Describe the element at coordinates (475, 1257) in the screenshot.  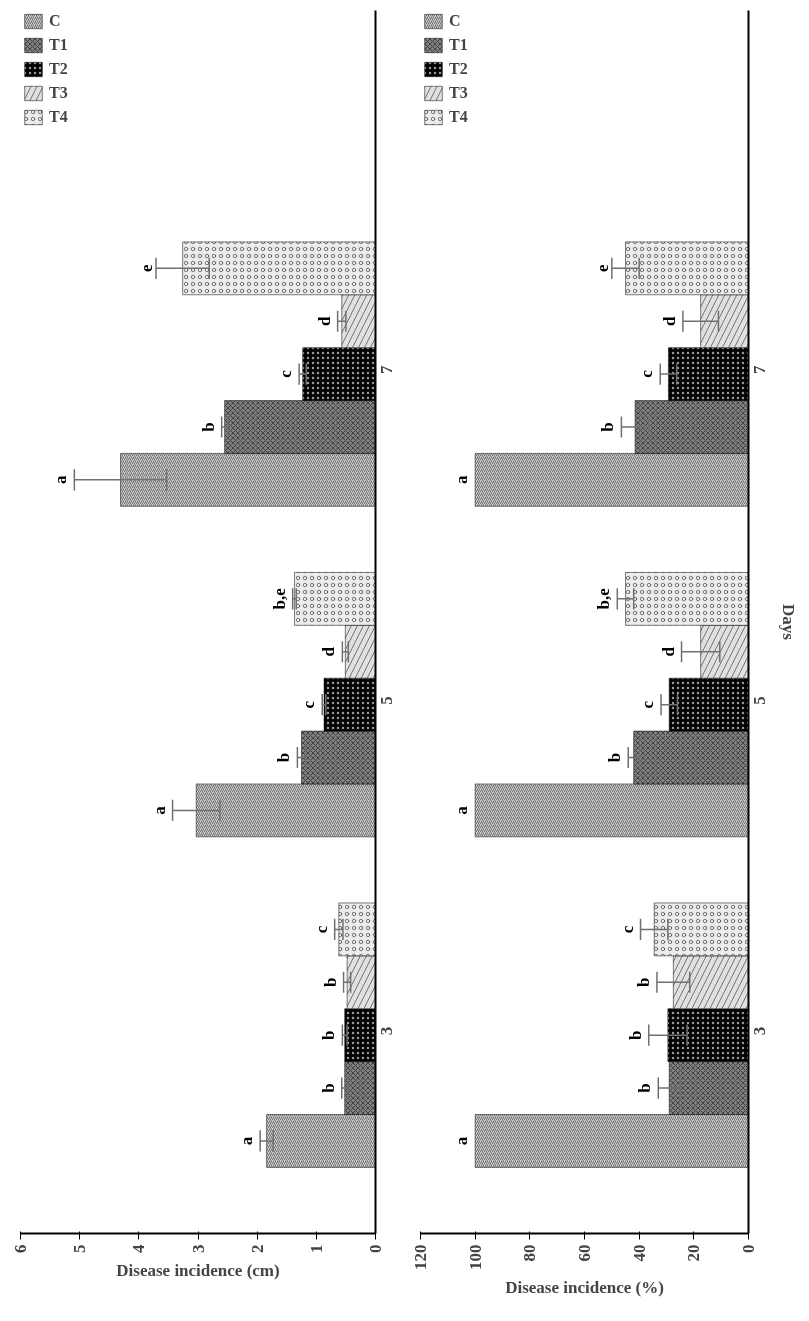
I see `x-tick-label: 100` at that location.